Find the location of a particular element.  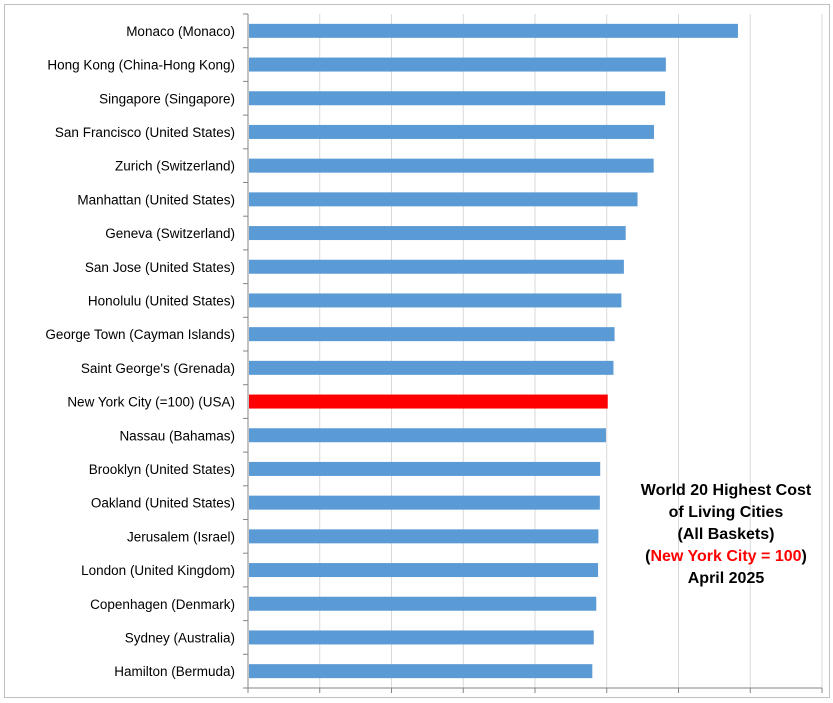

title-line-1: World 20 Highest Cost is located at coordinates (726, 490).